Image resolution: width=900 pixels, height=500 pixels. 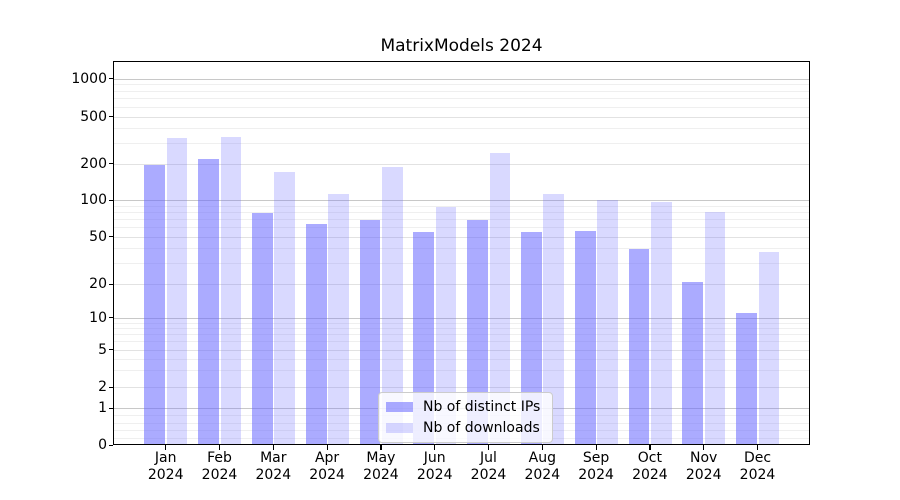 What do you see at coordinates (98, 317) in the screenshot?
I see `y-tick-label-10: 10` at bounding box center [98, 317].